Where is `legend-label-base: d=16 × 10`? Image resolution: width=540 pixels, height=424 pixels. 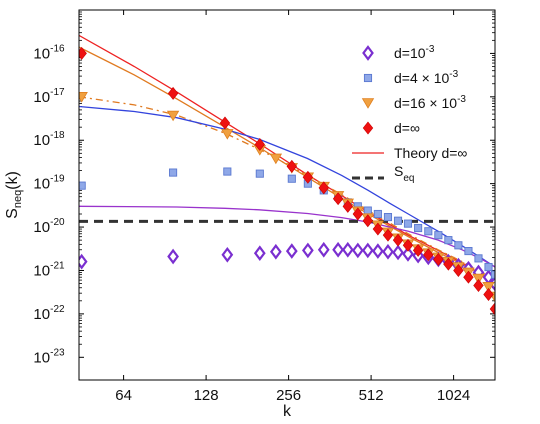 legend-label-base: d=16 × 10 is located at coordinates (425, 103).